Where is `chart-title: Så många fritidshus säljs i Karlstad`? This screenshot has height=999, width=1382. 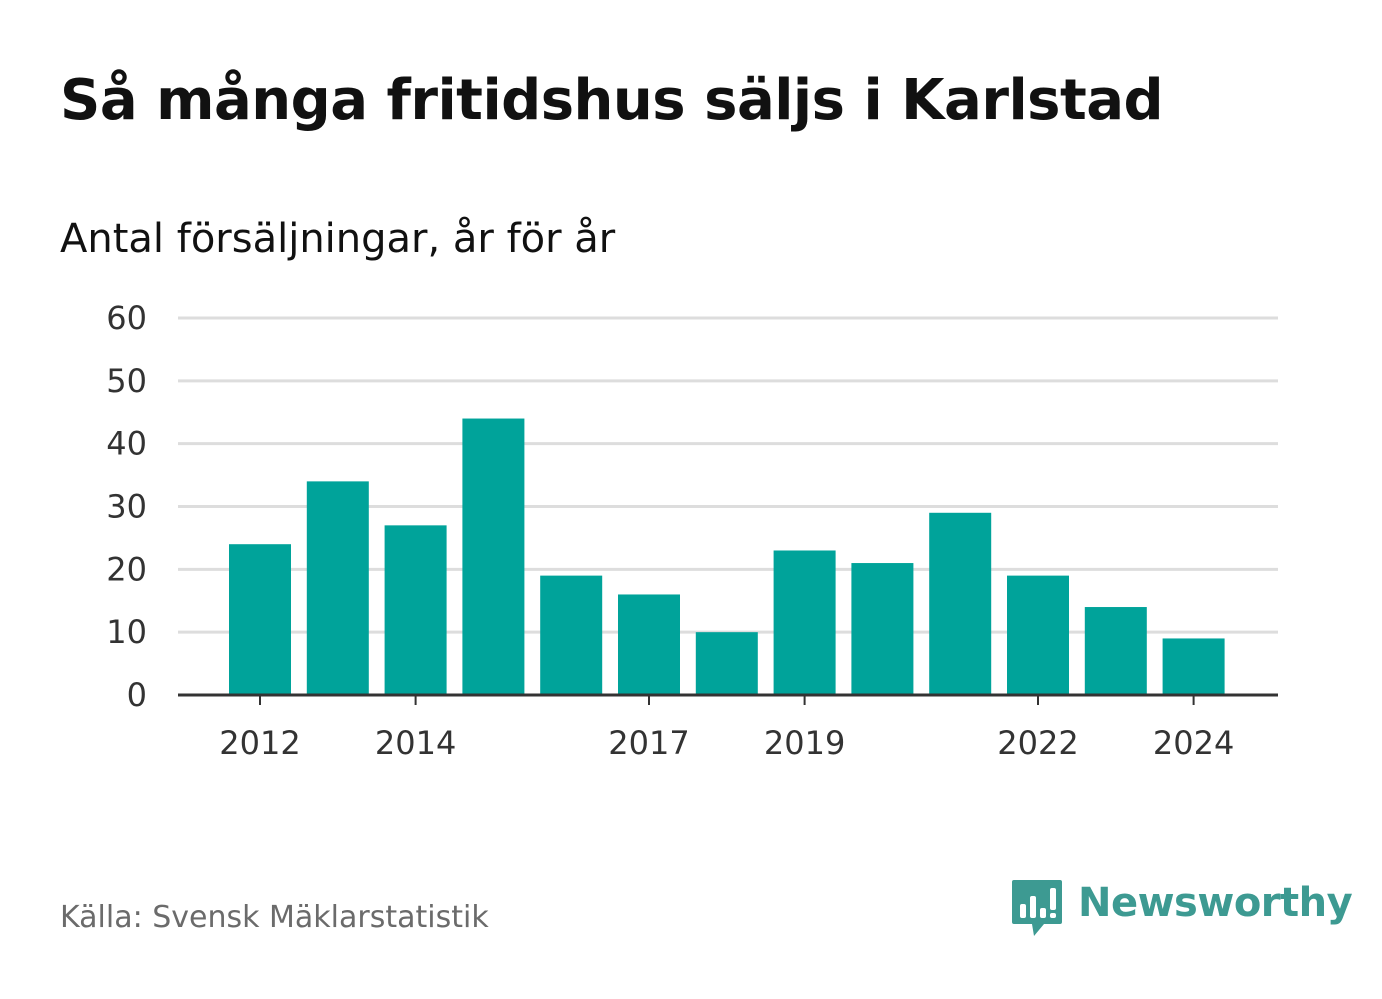 chart-title: Så många fritidshus säljs i Karlstad is located at coordinates (612, 100).